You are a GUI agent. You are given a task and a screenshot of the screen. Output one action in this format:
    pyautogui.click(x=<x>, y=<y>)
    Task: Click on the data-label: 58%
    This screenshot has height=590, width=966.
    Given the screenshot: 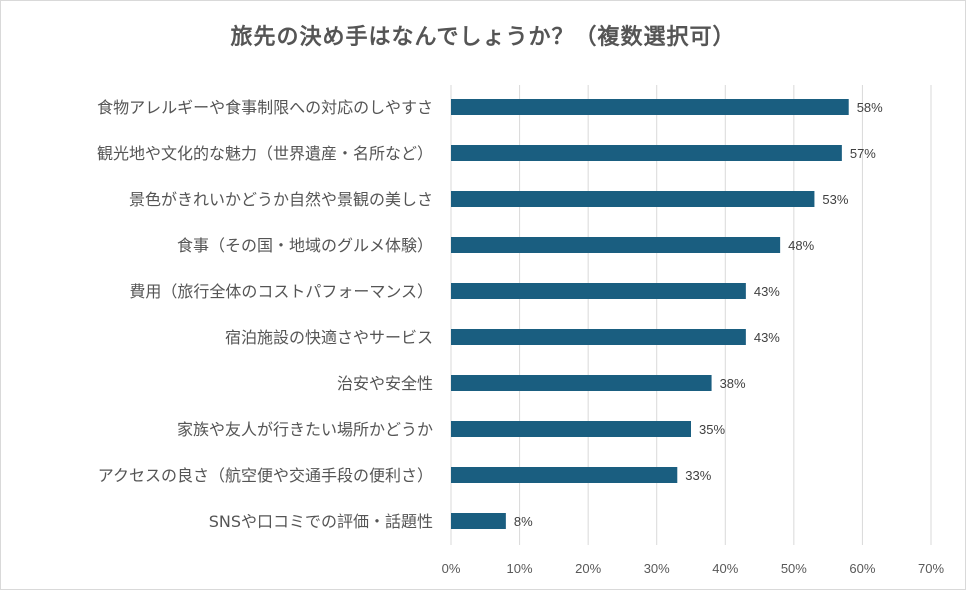 What is the action you would take?
    pyautogui.click(x=870, y=107)
    